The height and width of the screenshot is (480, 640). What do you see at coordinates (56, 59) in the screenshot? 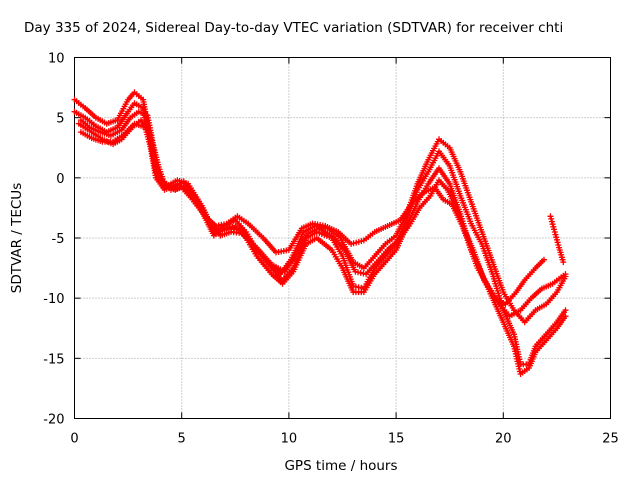
I see `y-tick-label: 10` at bounding box center [56, 59].